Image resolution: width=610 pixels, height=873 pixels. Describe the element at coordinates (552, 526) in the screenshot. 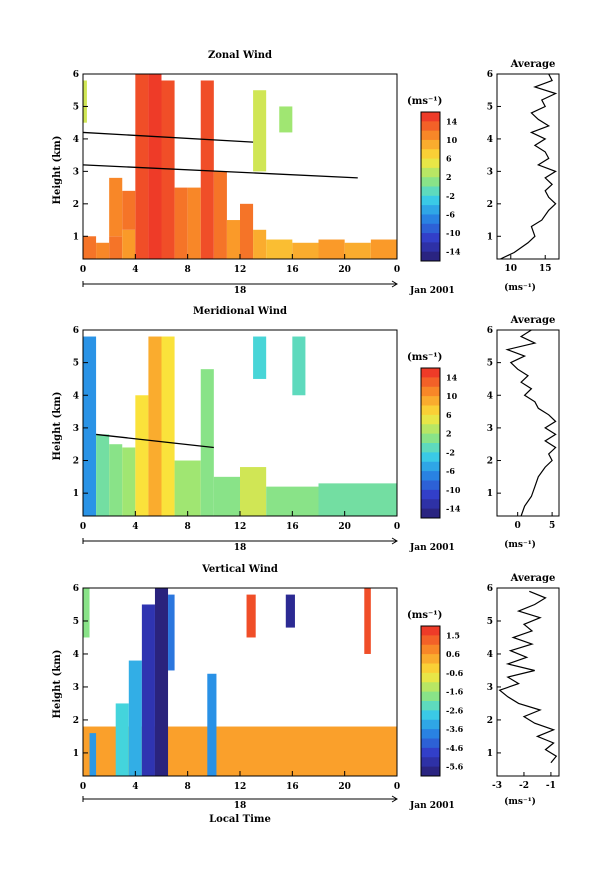

I see `meridional-profile-xtick-label-1: 5` at that location.